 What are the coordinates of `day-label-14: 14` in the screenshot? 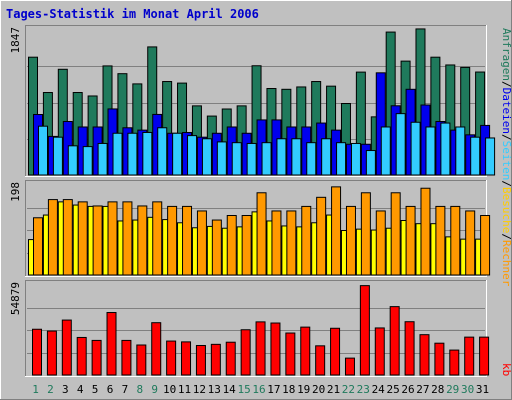 It's located at (230, 389).